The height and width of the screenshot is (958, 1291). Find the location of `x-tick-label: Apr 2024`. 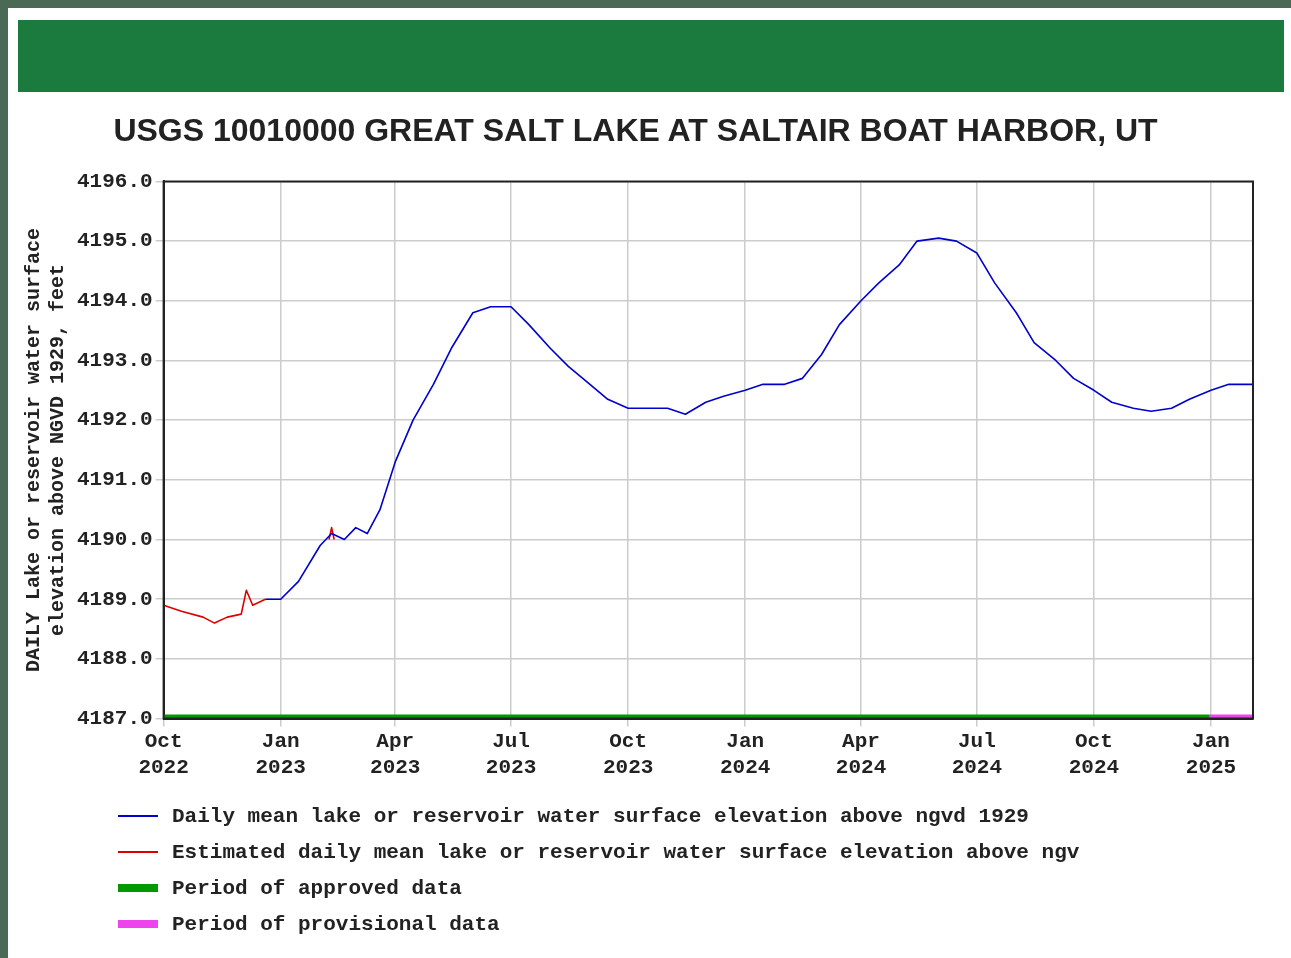

x-tick-label: Apr 2024 is located at coordinates (861, 754).